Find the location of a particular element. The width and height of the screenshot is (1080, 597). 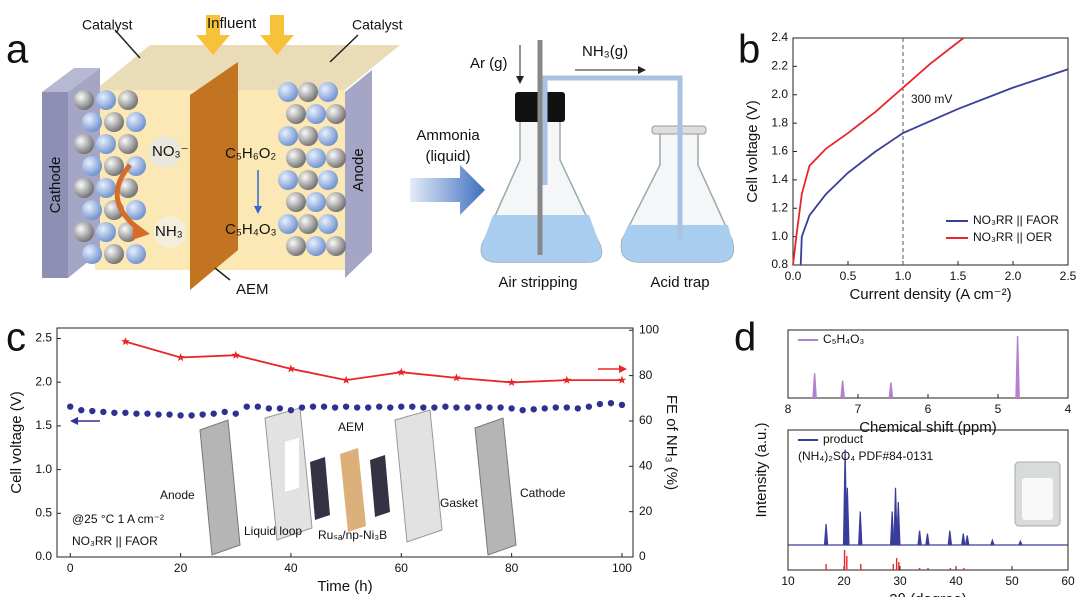

series-line is located at coordinates (373, 362).